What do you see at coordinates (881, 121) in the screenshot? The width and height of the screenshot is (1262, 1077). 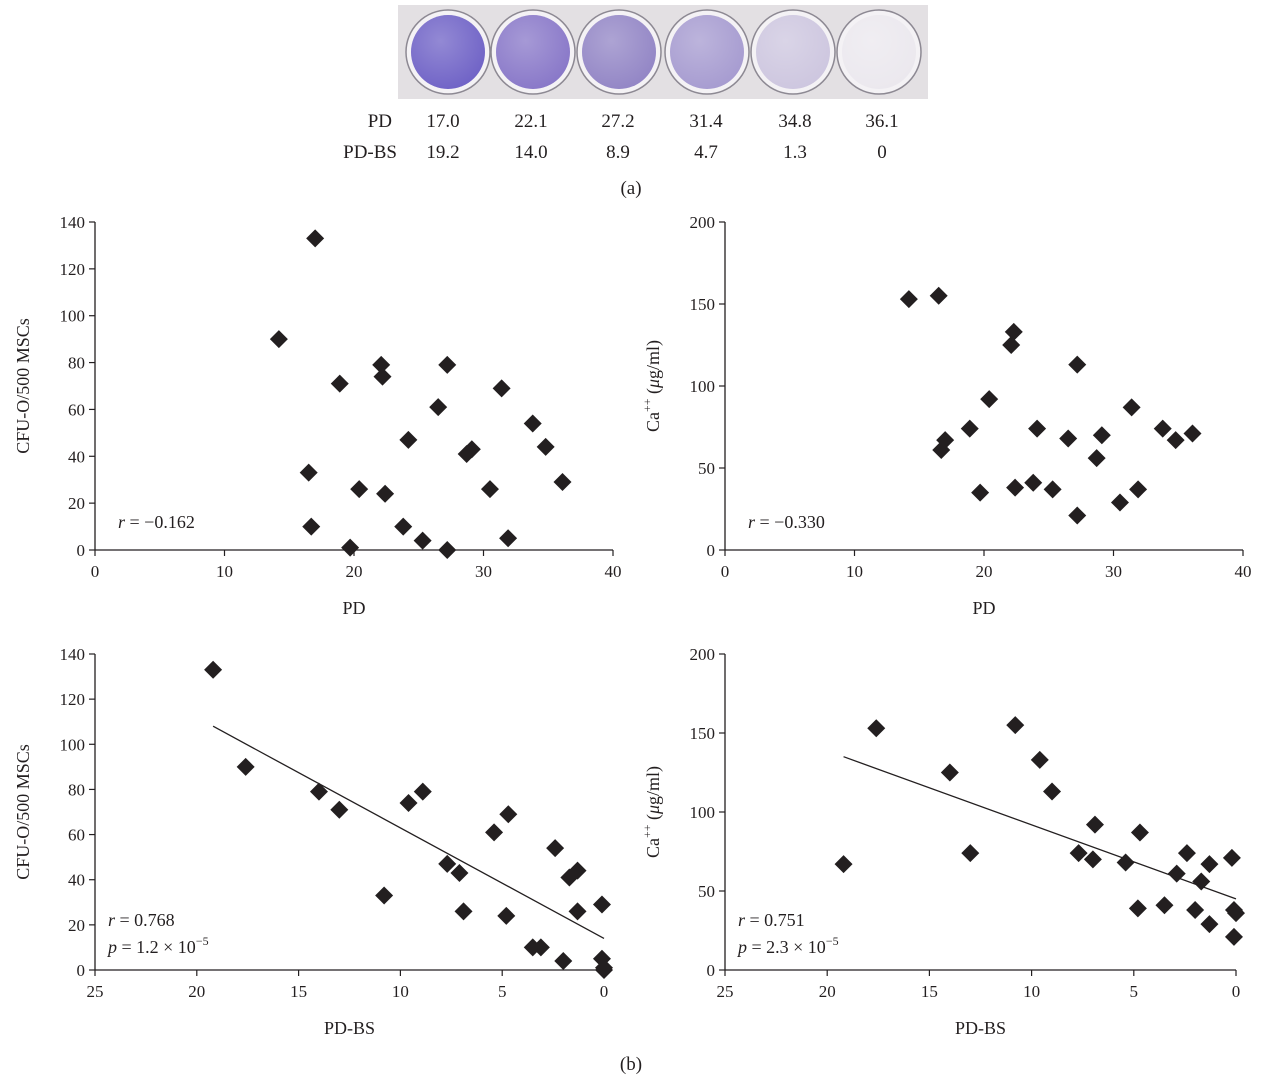 I see `pd-value: 36.1` at bounding box center [881, 121].